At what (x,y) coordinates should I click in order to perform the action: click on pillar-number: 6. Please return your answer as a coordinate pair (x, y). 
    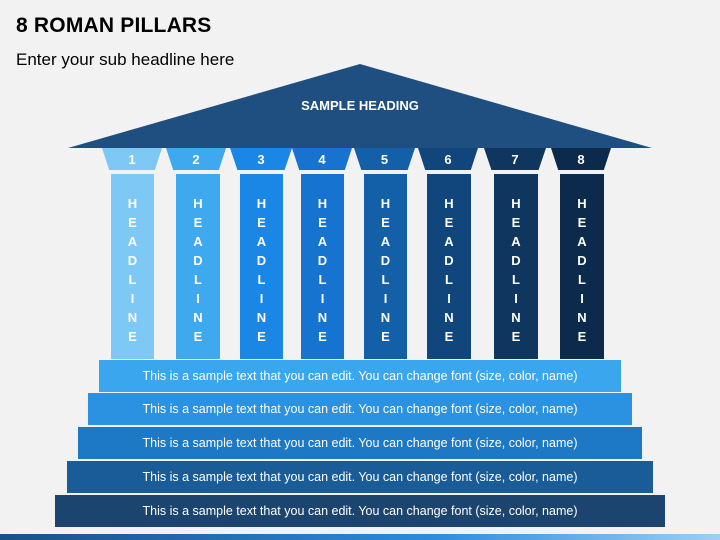
    Looking at the image, I should click on (448, 159).